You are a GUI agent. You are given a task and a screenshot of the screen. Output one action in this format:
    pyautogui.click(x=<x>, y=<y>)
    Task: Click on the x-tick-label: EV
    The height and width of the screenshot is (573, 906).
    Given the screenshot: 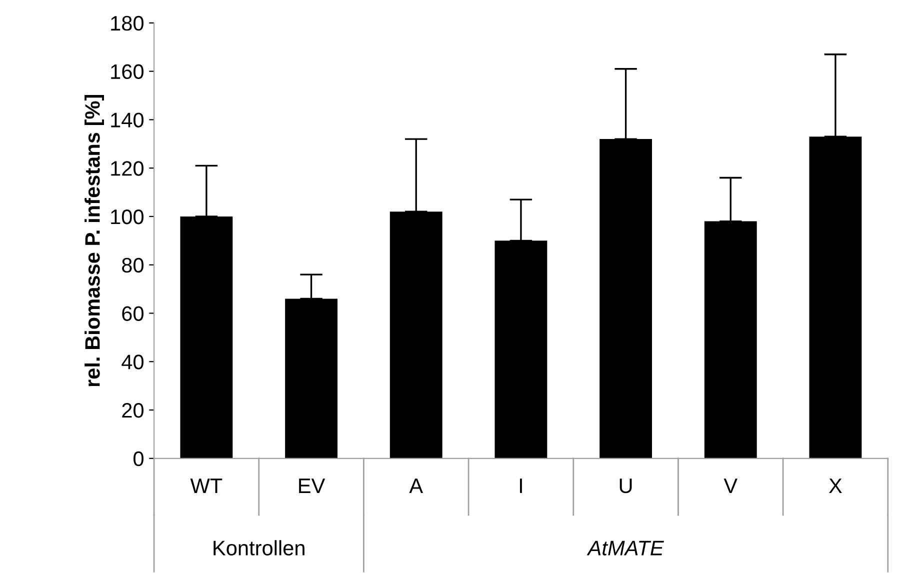 What is the action you would take?
    pyautogui.click(x=312, y=485)
    